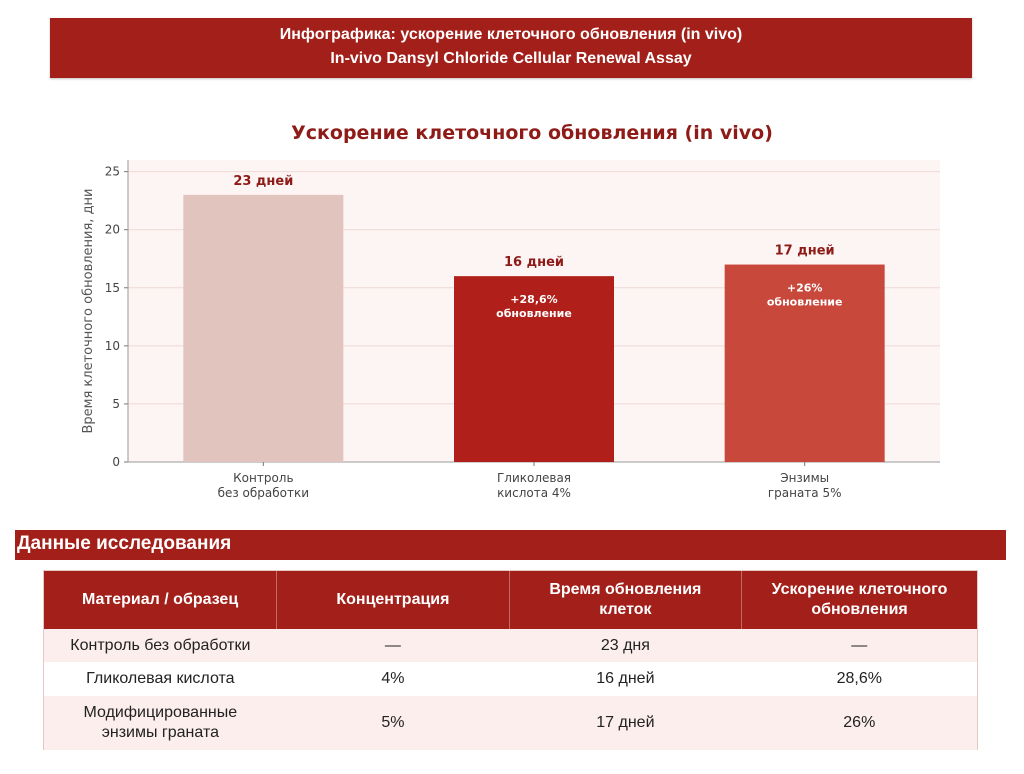  What do you see at coordinates (625, 723) in the screenshot?
I see `table-cell: 17 дней` at bounding box center [625, 723].